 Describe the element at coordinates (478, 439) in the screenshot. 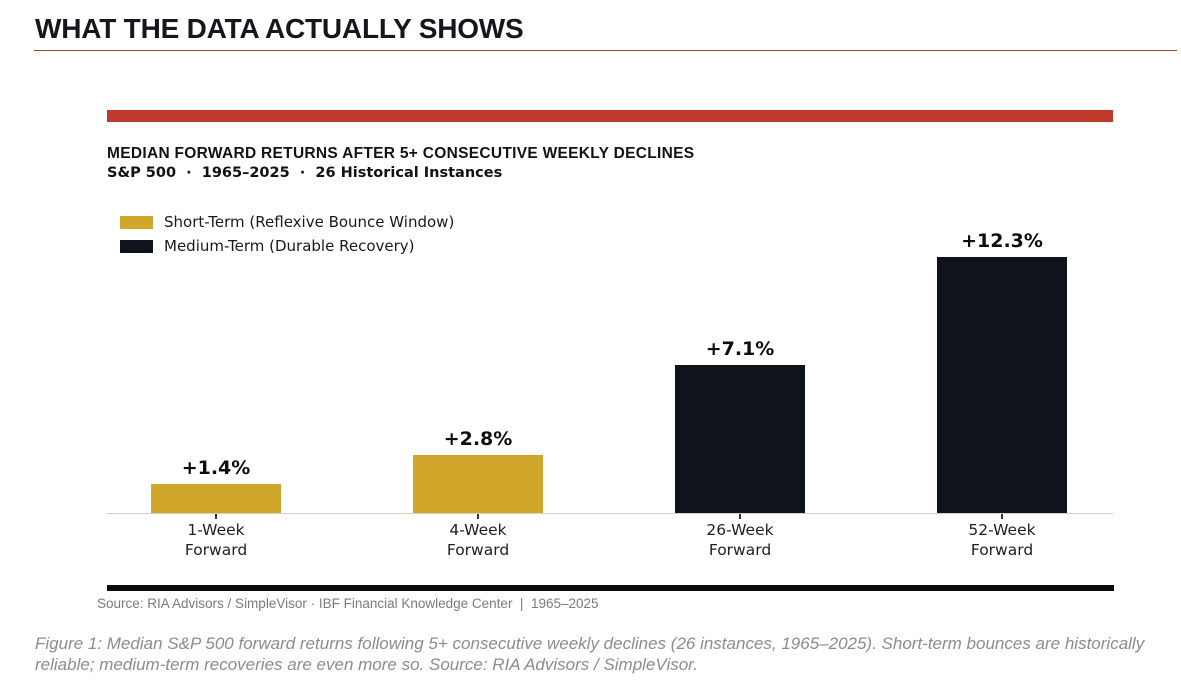

I see `bar-value-4-week-forward: +2.8%` at that location.